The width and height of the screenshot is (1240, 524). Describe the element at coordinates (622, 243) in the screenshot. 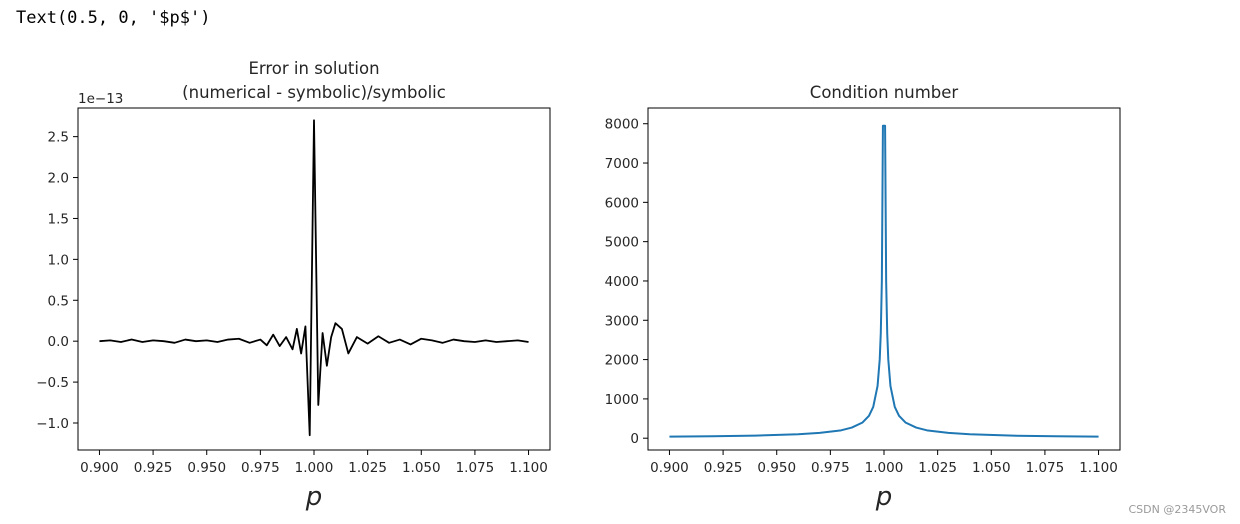

I see `y-tick-label-condition-5: 5000` at that location.